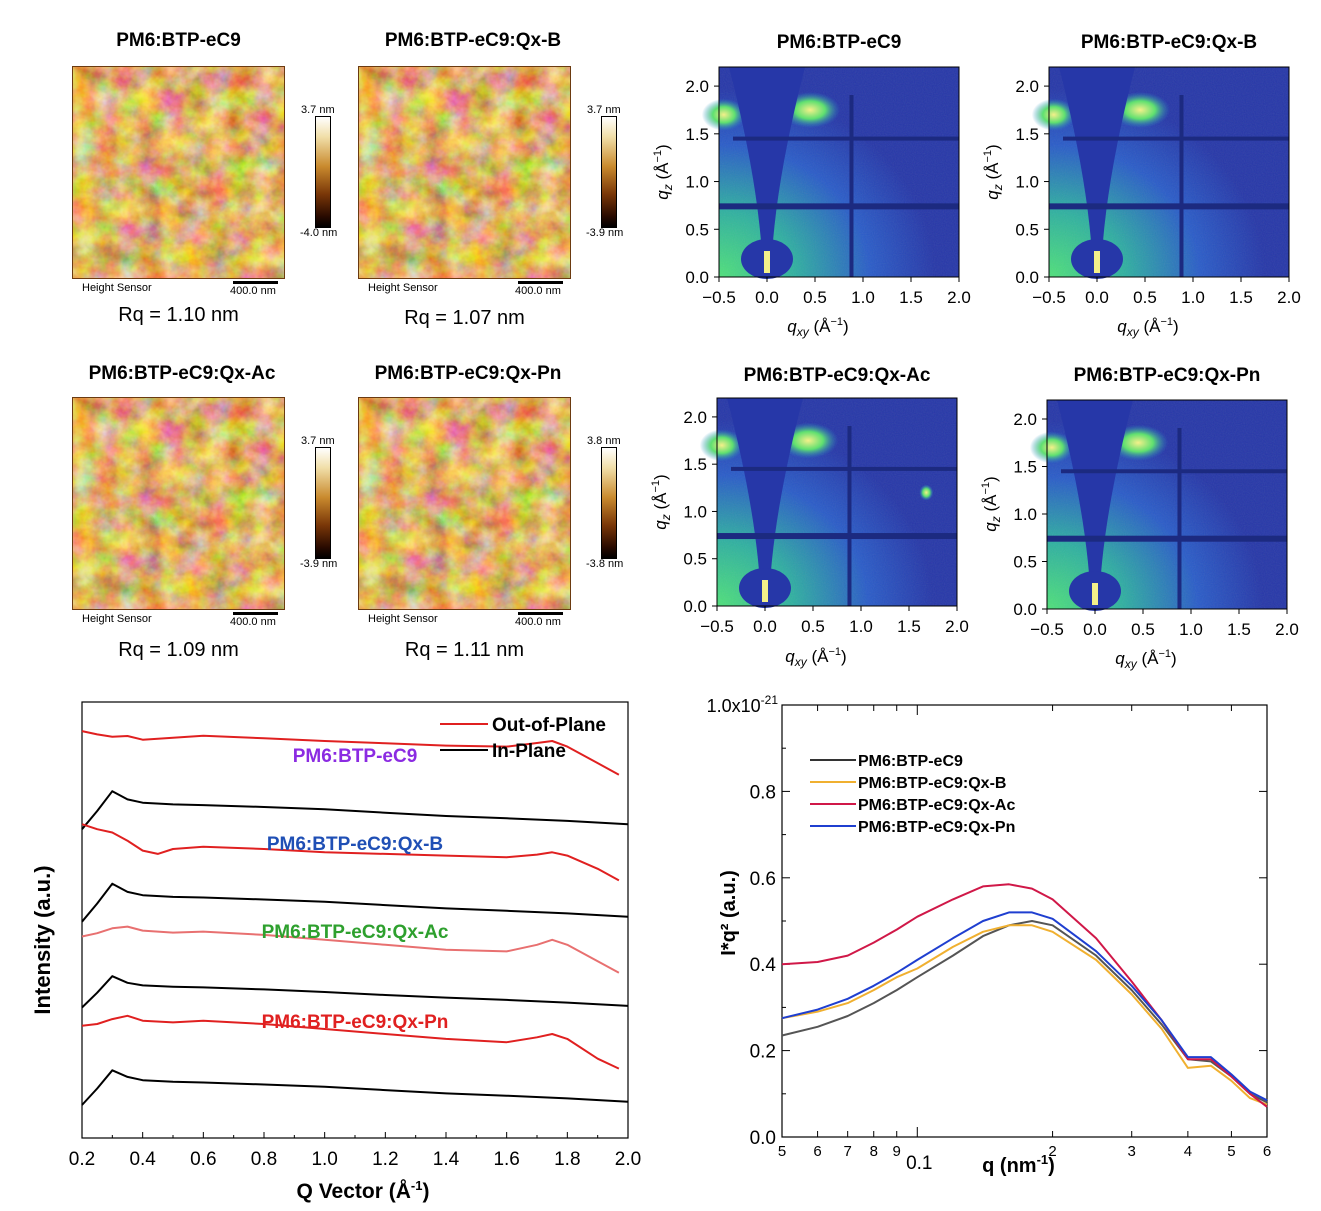  Describe the element at coordinates (264, 1159) in the screenshot. I see `x-tick-label: 0.8` at that location.